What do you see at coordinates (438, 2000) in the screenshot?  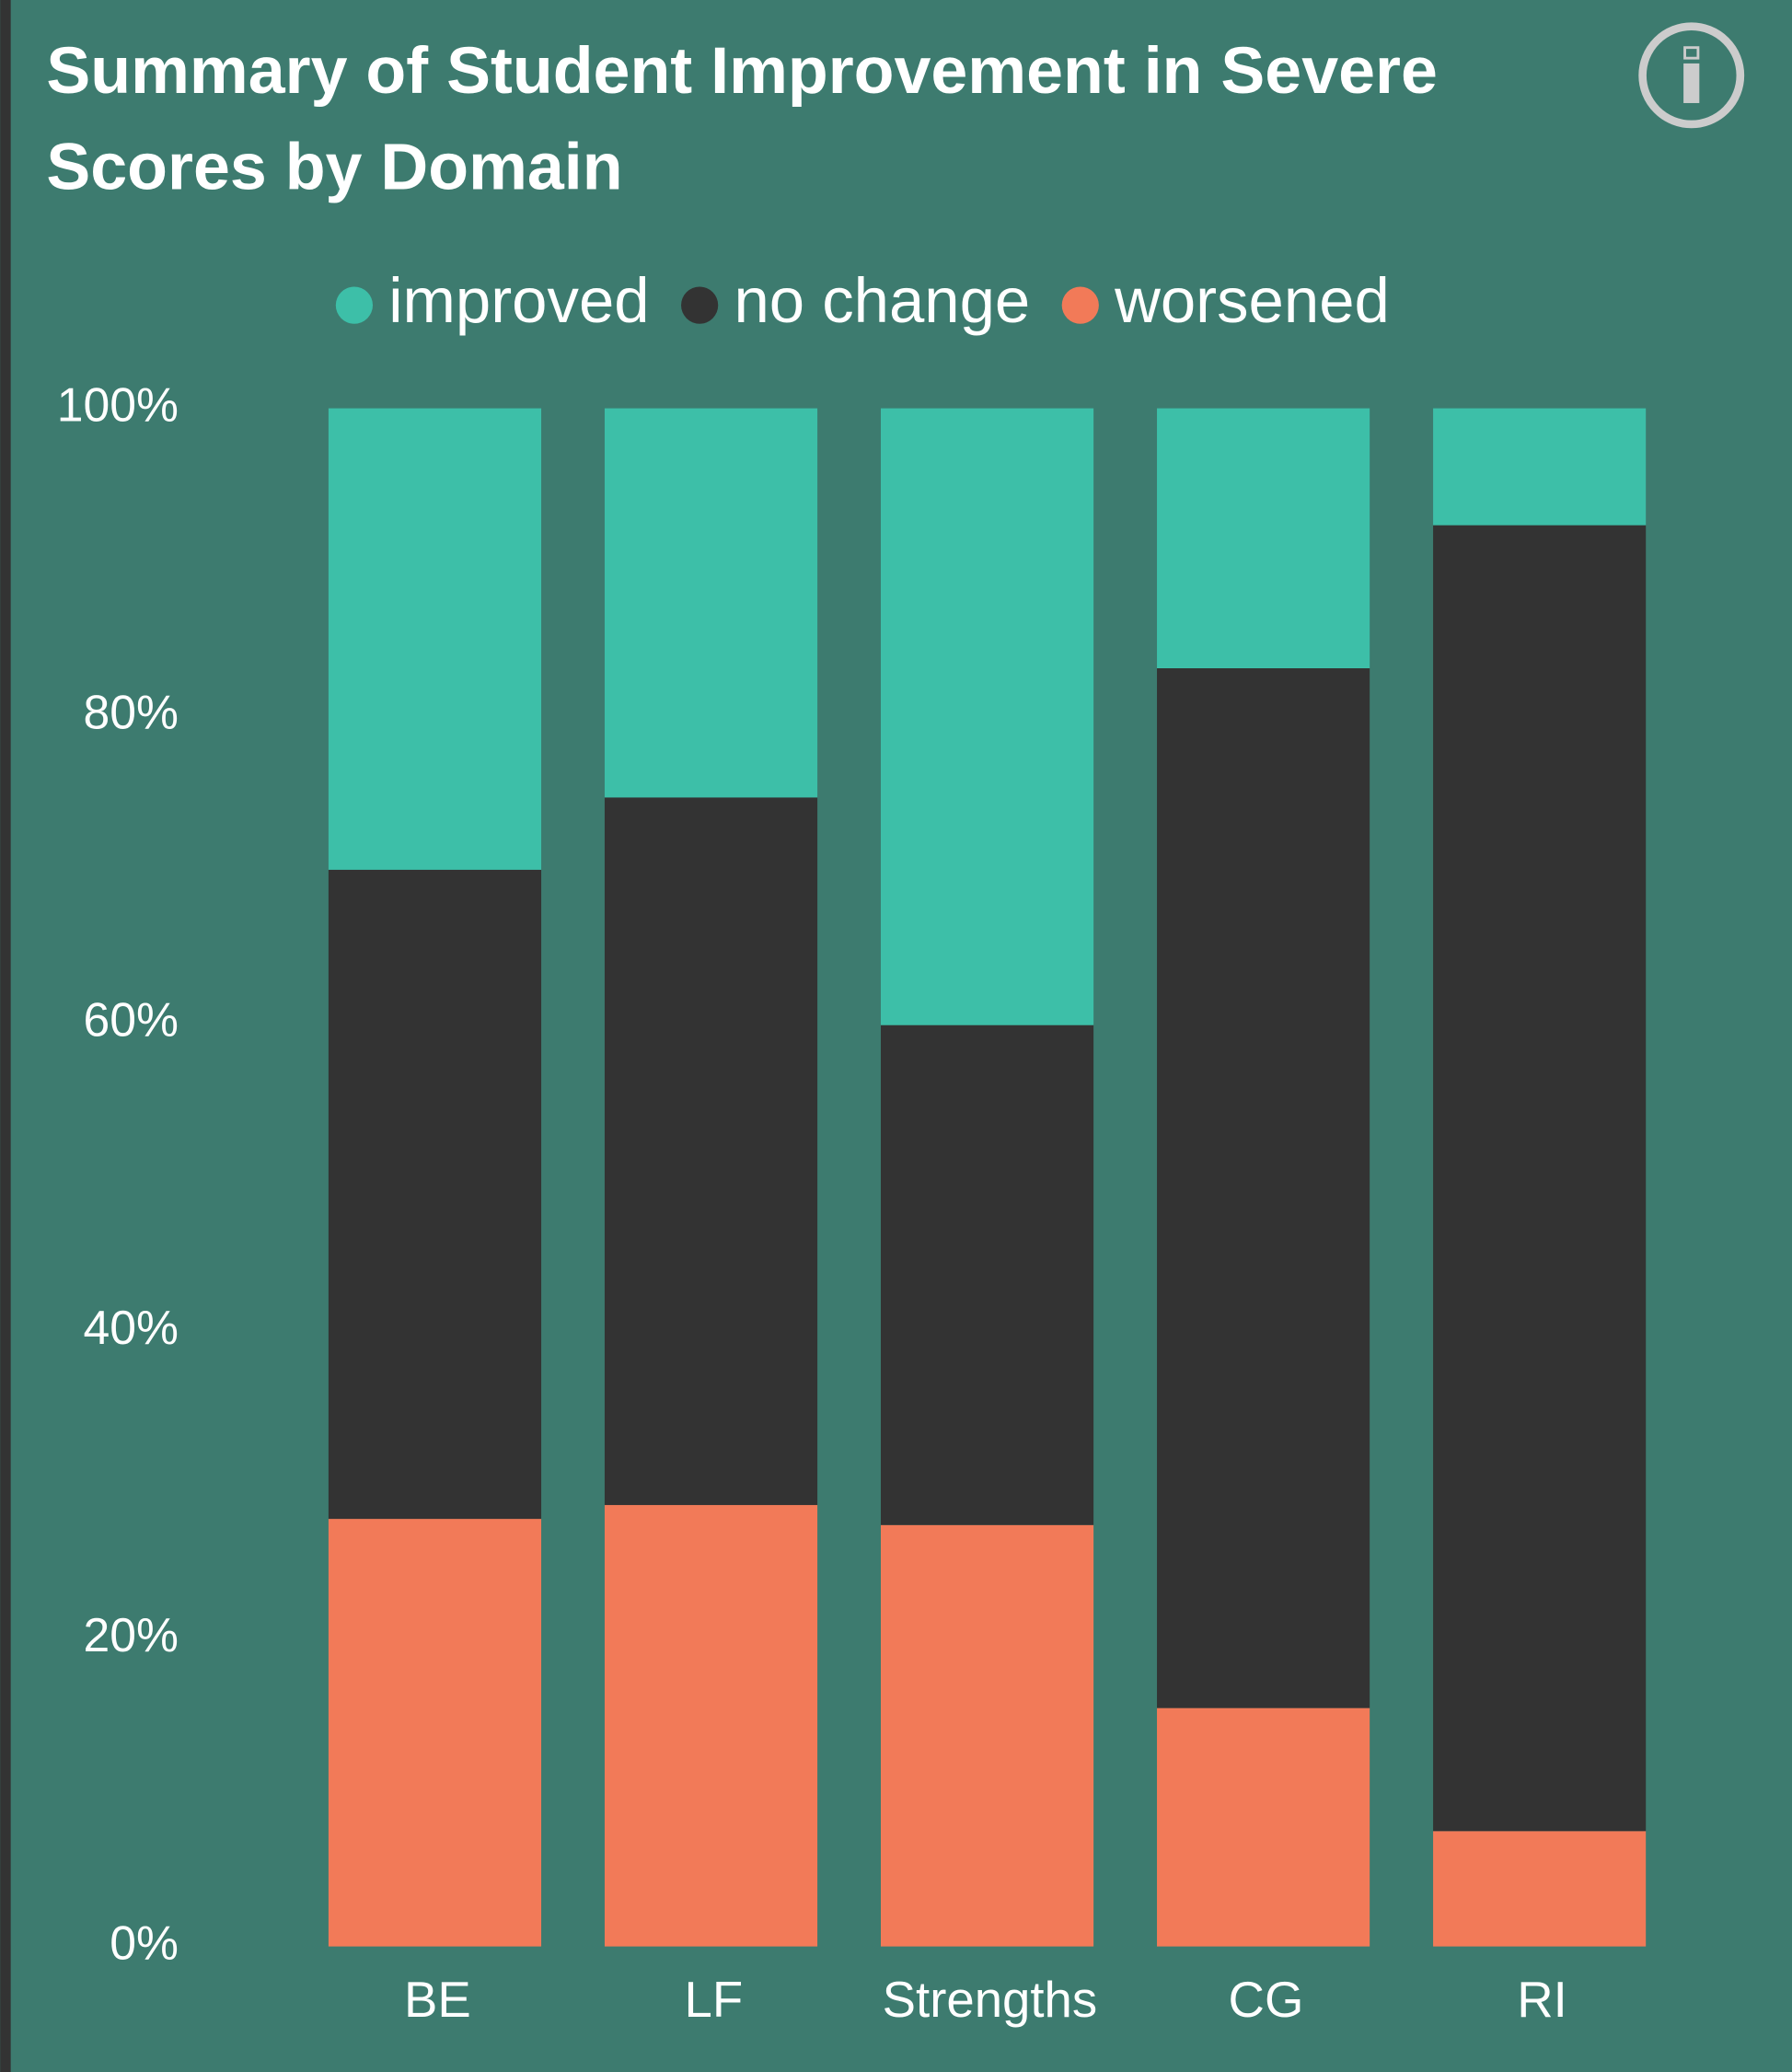 I see `x-tick-label: BE` at bounding box center [438, 2000].